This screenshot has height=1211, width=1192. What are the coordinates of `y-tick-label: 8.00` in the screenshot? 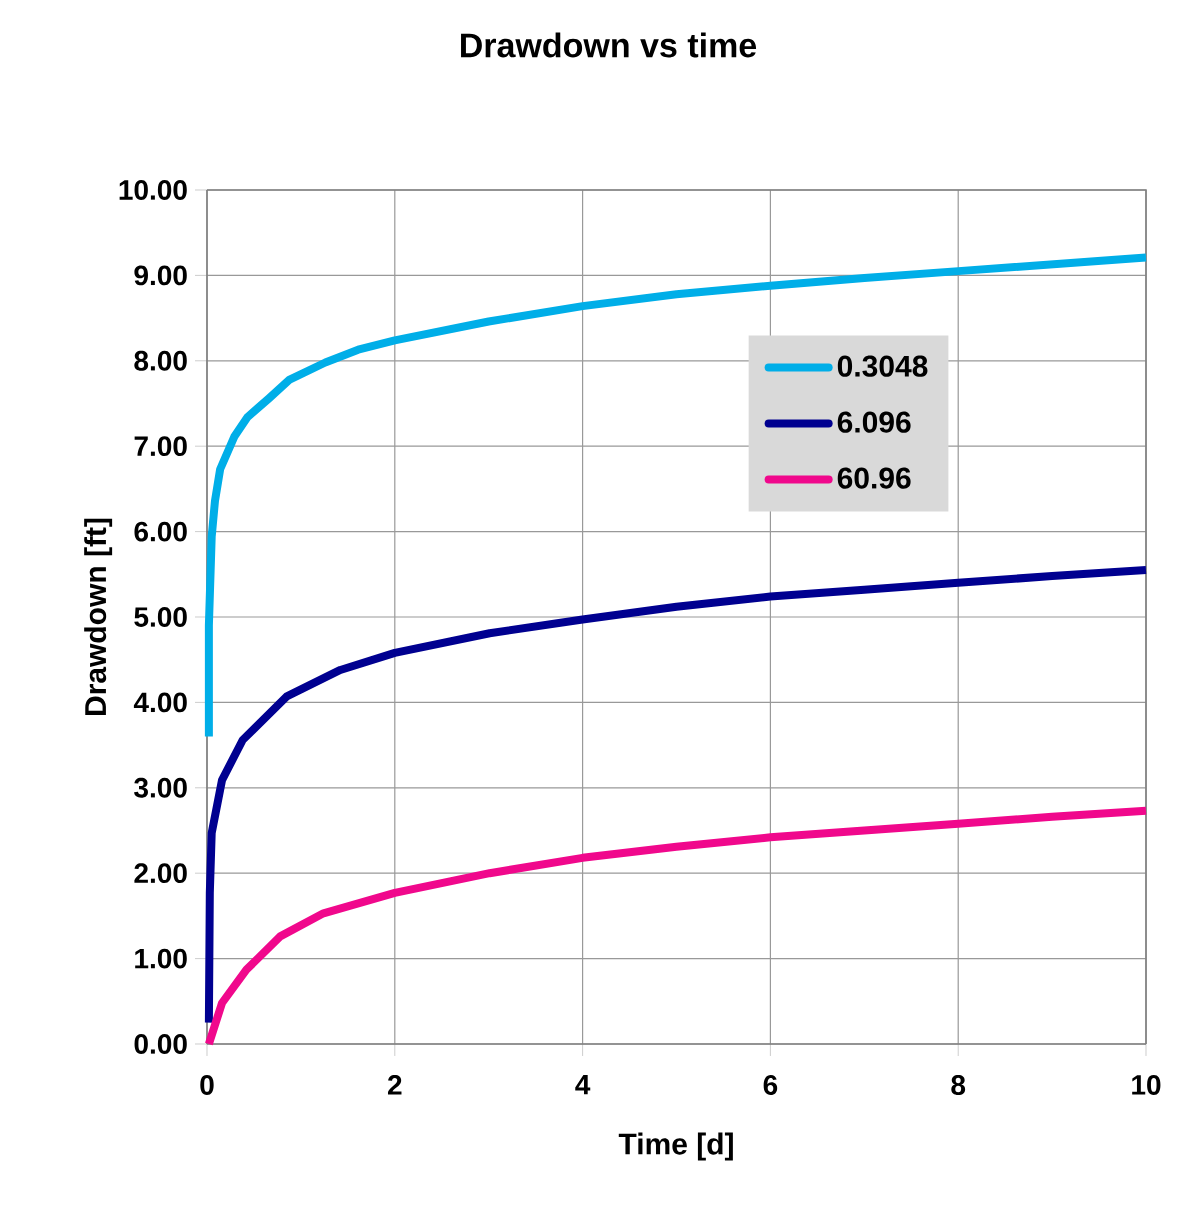 It's located at (160, 360).